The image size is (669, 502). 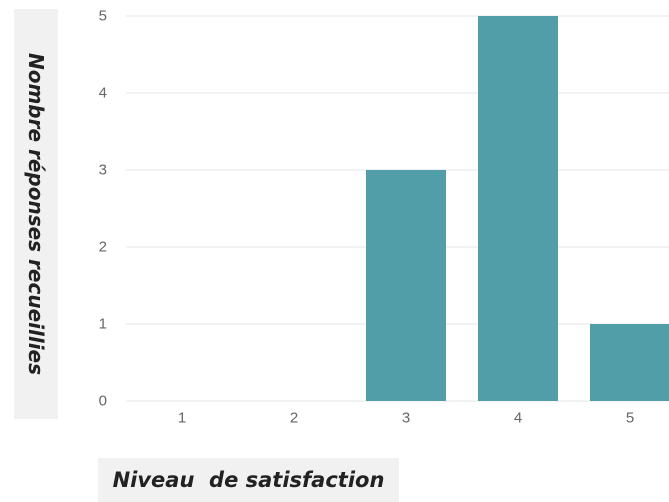 What do you see at coordinates (103, 170) in the screenshot?
I see `y-tick-label: 3` at bounding box center [103, 170].